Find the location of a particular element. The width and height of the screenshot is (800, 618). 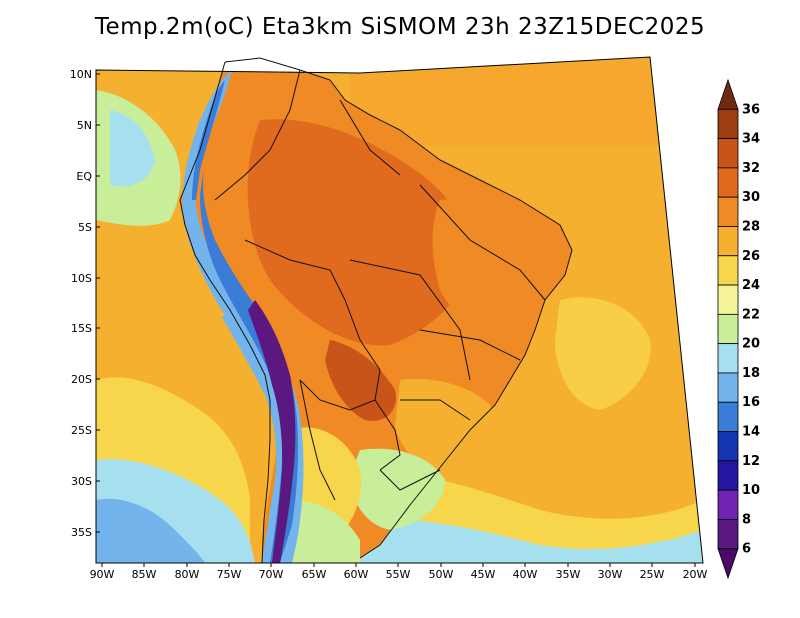

lon-tick-label: 70W is located at coordinates (271, 574).